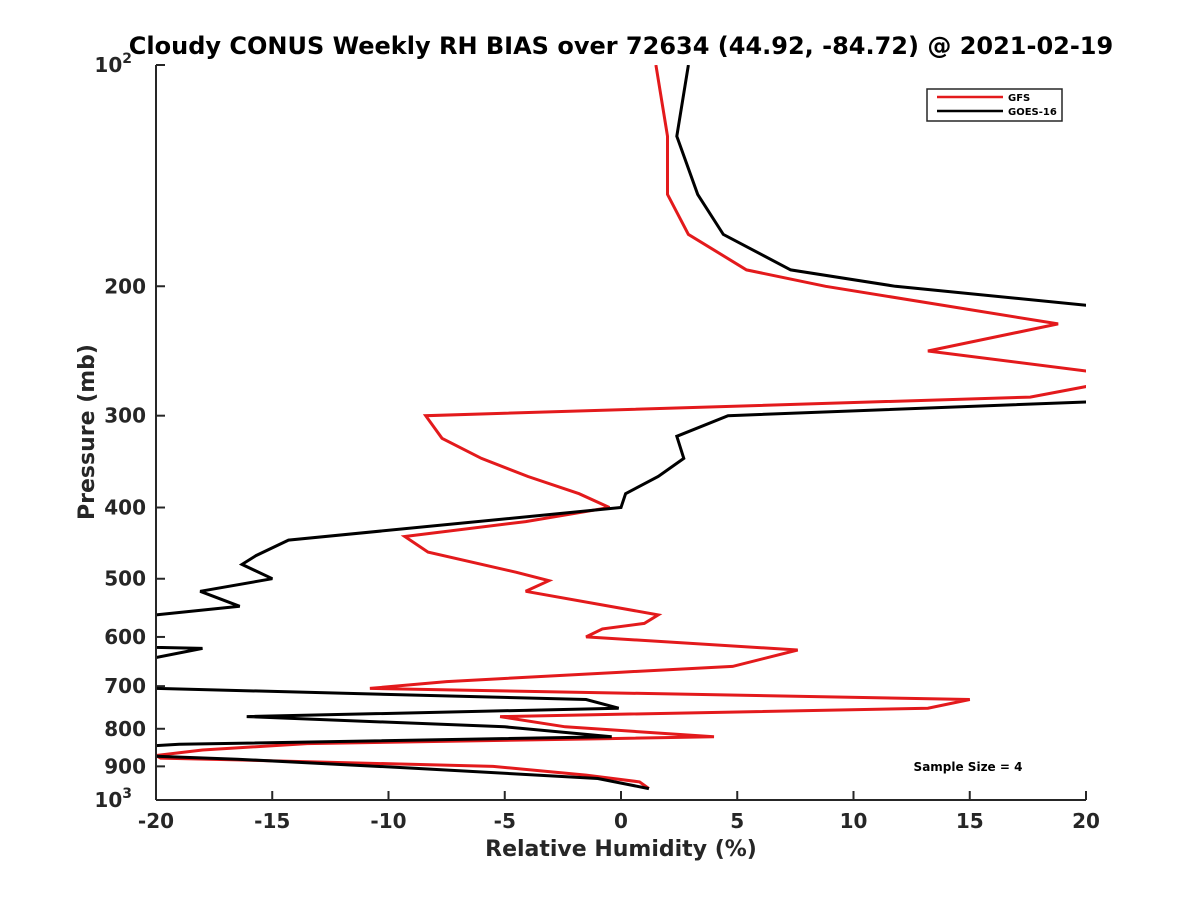 The width and height of the screenshot is (1200, 900). Describe the element at coordinates (127, 794) in the screenshot. I see `y-tick-exponent: 3` at that location.